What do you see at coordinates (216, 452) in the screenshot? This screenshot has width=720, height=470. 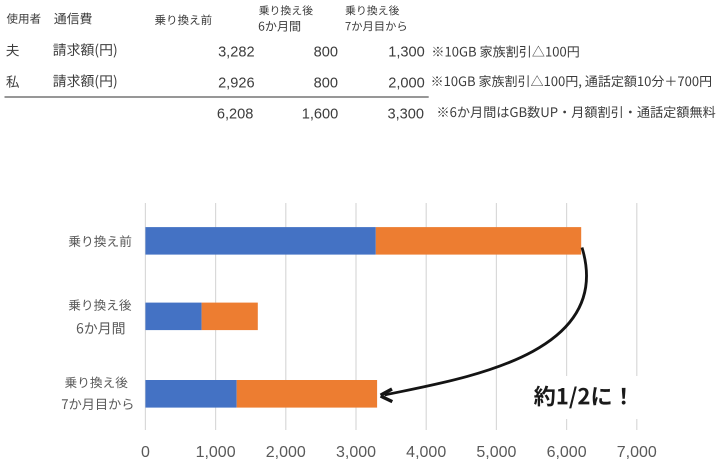 I see `svg-text: 1,000` at bounding box center [216, 452].